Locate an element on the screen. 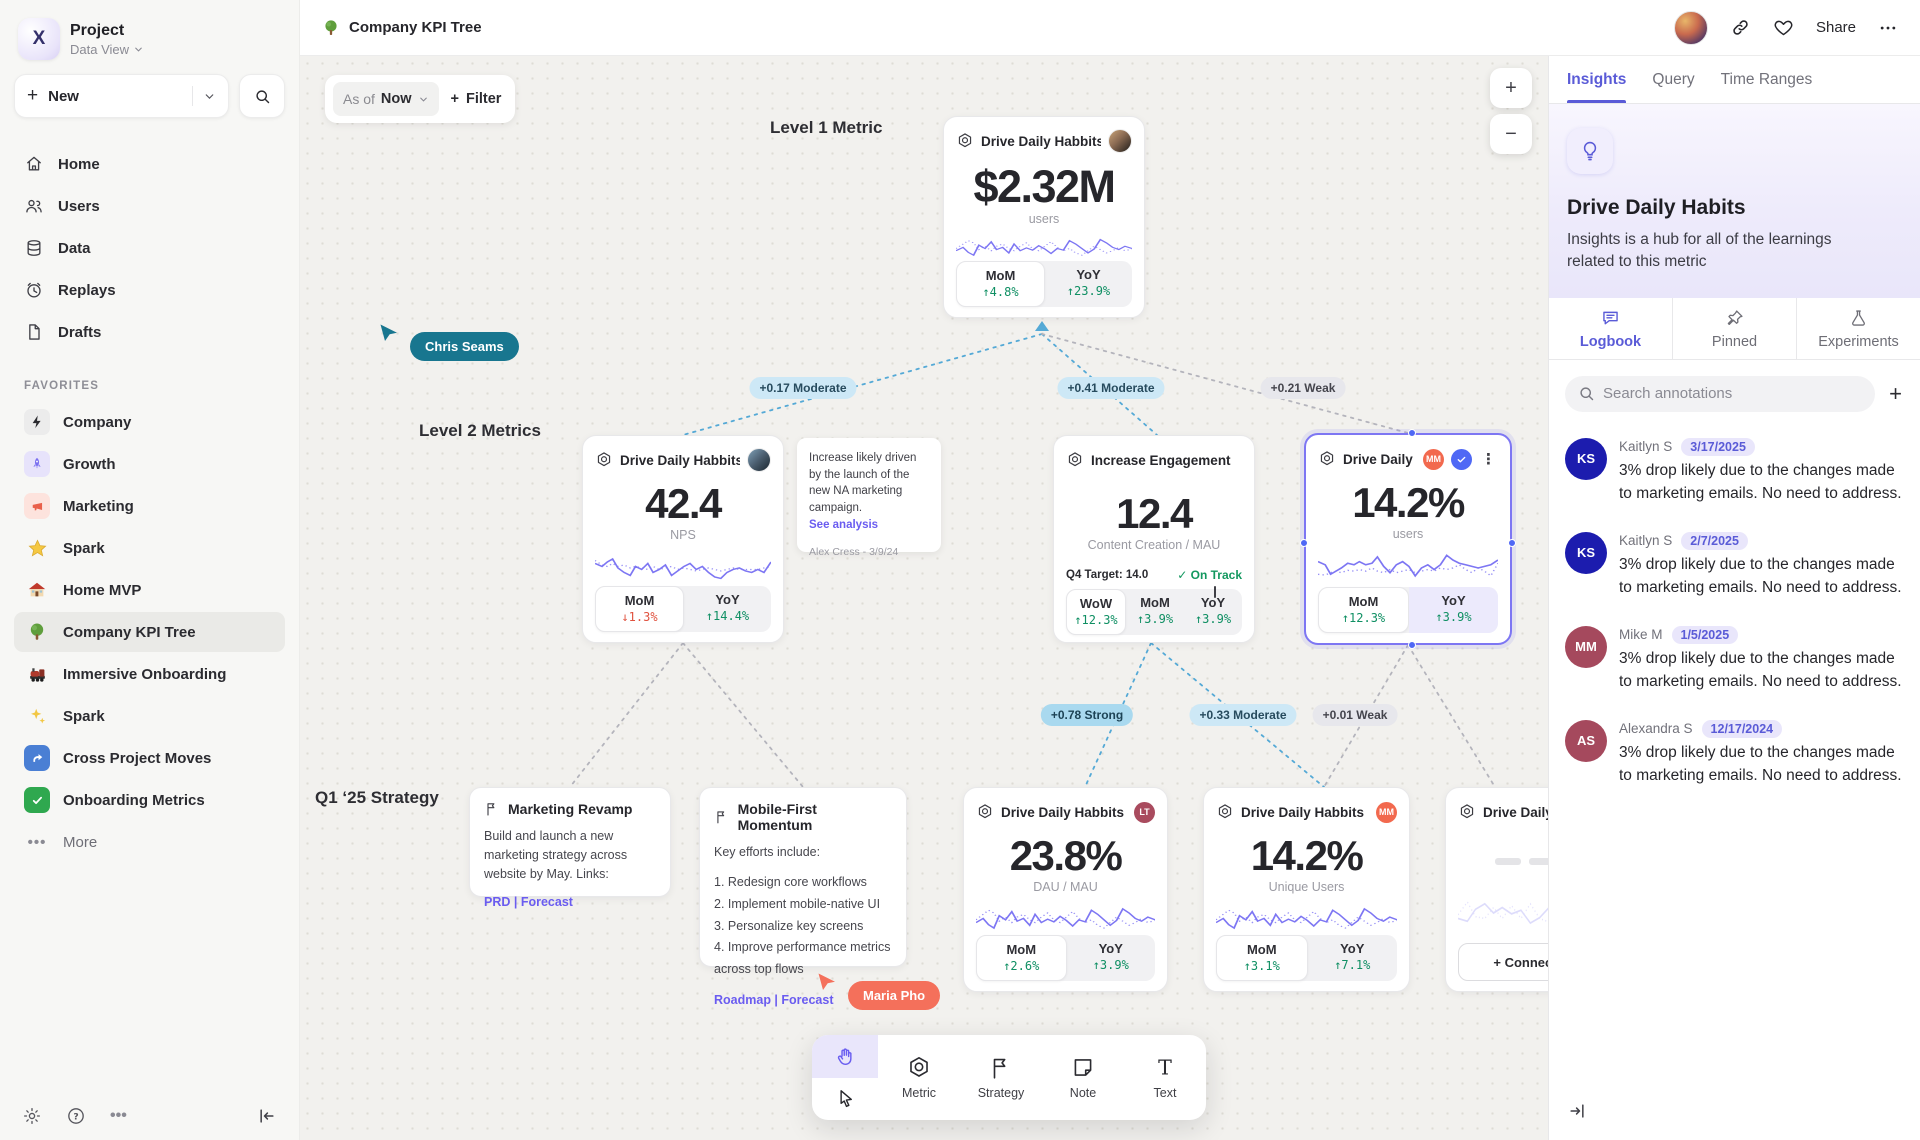 Image resolution: width=1920 pixels, height=1140 pixels. sidebar-item-drafts: Drafts is located at coordinates (149, 332).